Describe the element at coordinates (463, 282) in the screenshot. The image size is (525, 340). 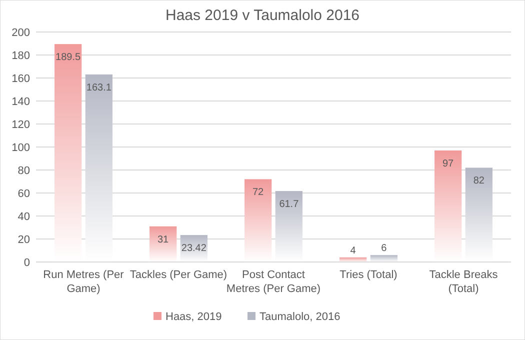
I see `x-tick-label: Tackle Breaks (Total)` at that location.